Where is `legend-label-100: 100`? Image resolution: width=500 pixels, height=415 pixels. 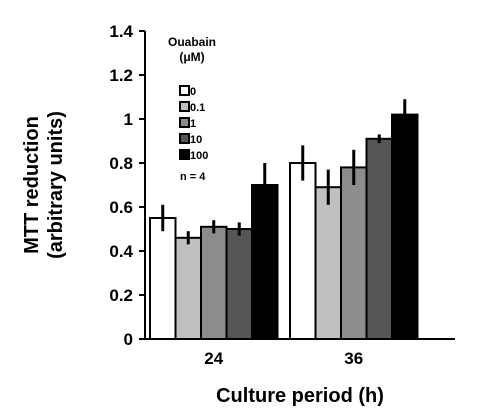
legend-label-100: 100 is located at coordinates (199, 156).